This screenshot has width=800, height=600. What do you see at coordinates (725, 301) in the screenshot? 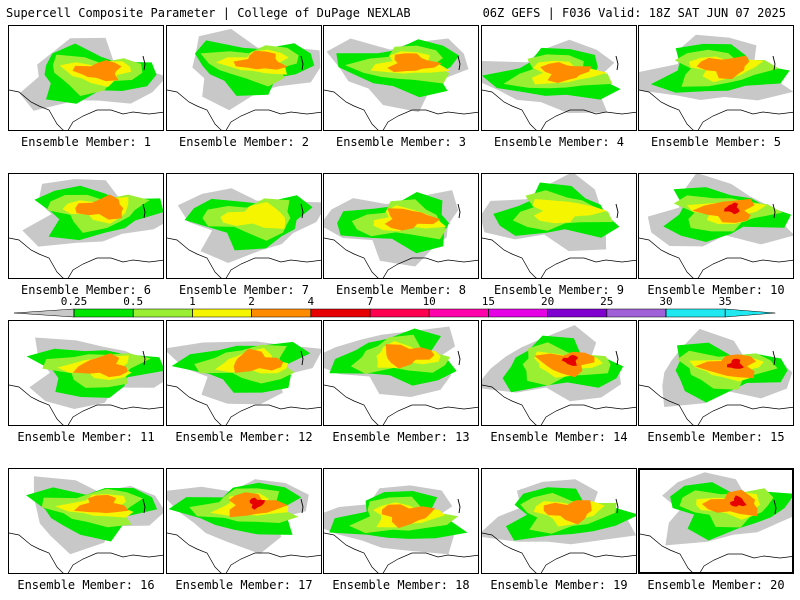
I see `colorbar-tick-label: 35` at bounding box center [725, 301].